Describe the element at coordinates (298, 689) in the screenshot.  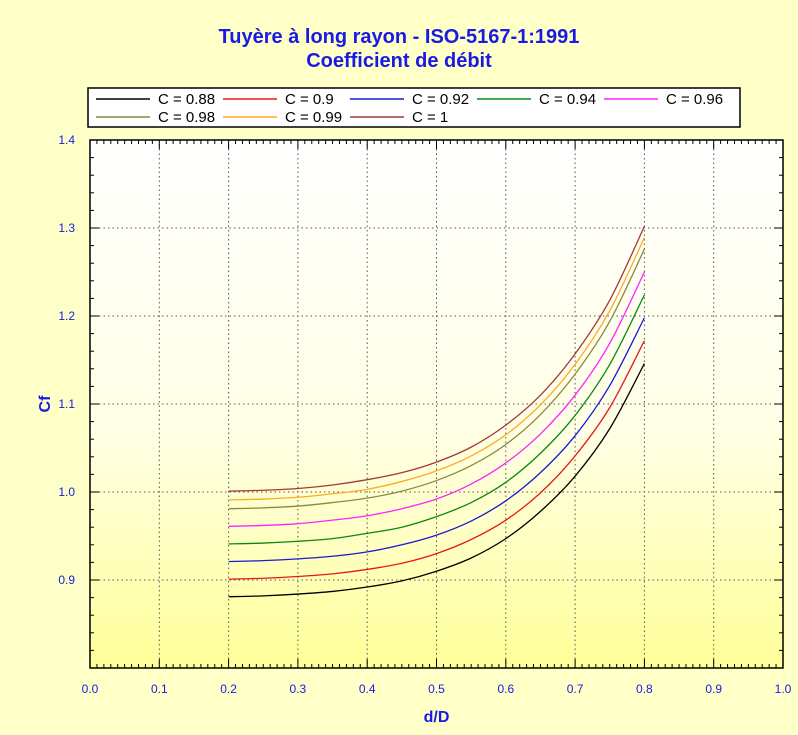
I see `x-tick-label: 0.3` at that location.